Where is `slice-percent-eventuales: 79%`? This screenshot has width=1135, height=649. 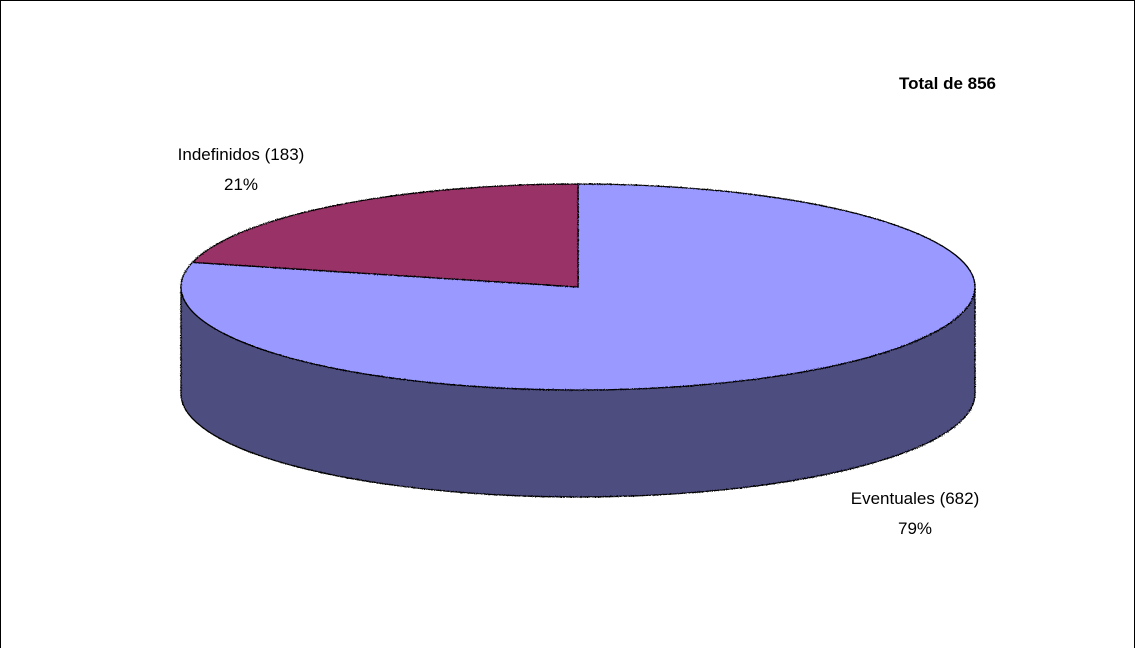 slice-percent-eventuales: 79% is located at coordinates (915, 528).